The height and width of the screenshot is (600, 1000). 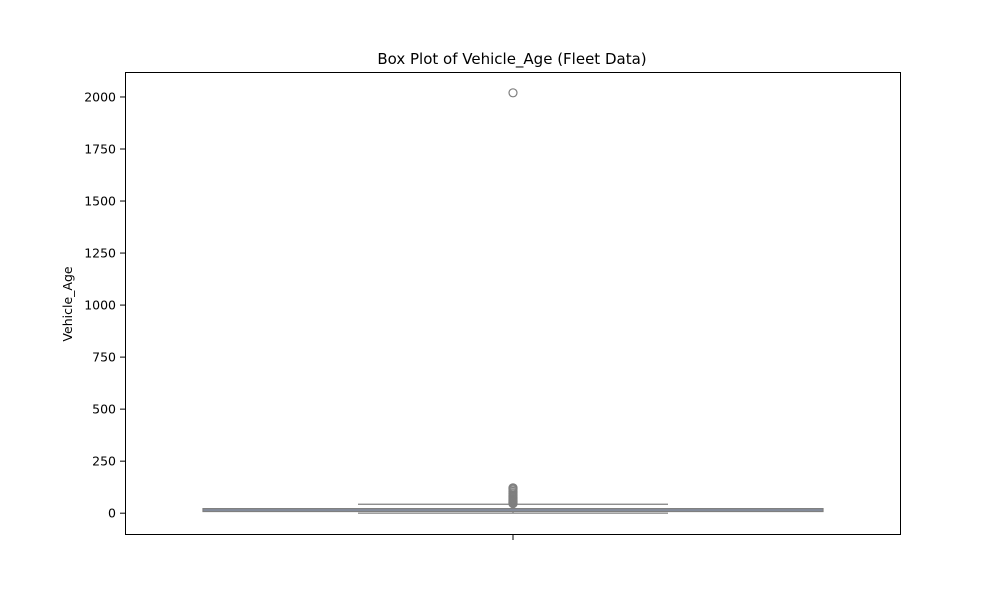 What do you see at coordinates (100, 96) in the screenshot?
I see `y-tick-label: 2000` at bounding box center [100, 96].